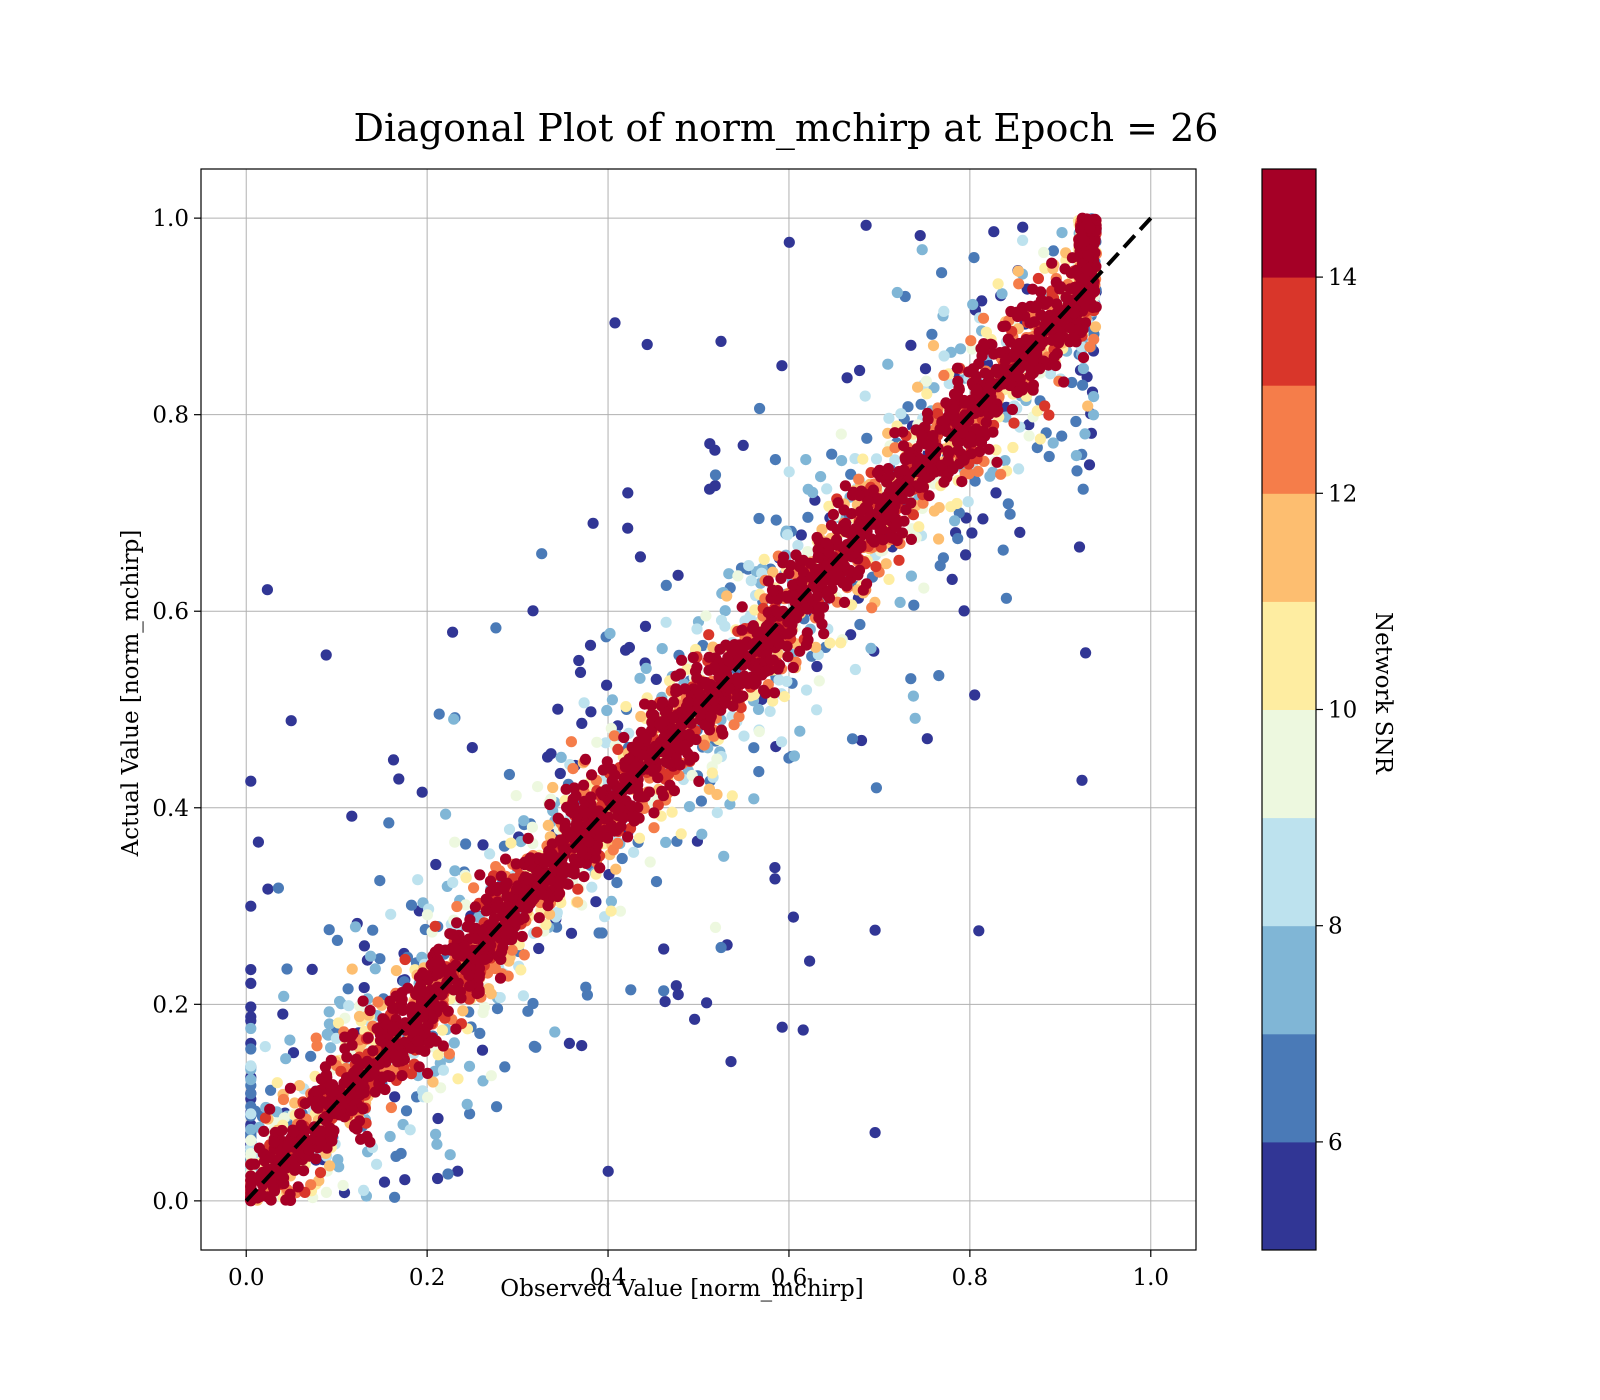 Image resolution: width=1600 pixels, height=1400 pixels. I want to click on colorbar-tick-label: 14, so click(1342, 278).